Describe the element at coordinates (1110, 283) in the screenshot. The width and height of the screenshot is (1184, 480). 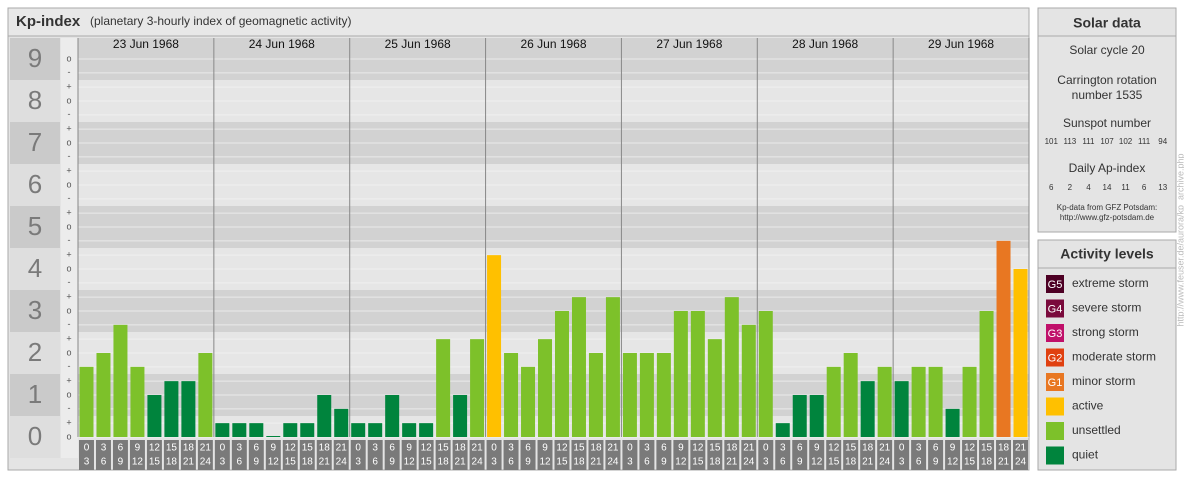
I see `legend-label: extreme storm` at that location.